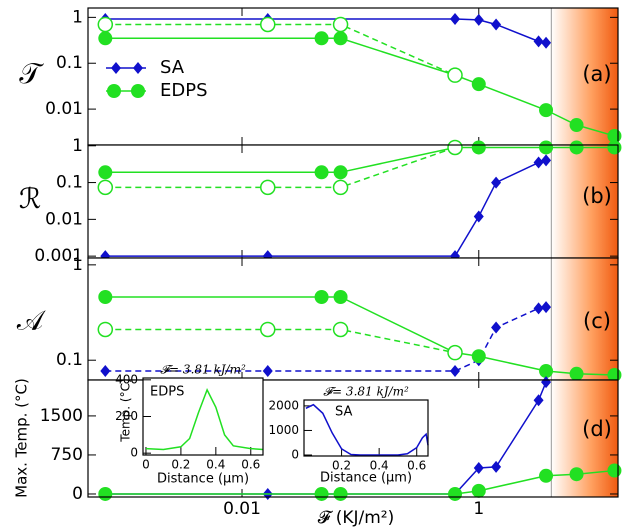 This screenshot has width=623, height=529. What do you see at coordinates (126, 379) in the screenshot?
I see `y-tick-label: 400` at bounding box center [126, 379].